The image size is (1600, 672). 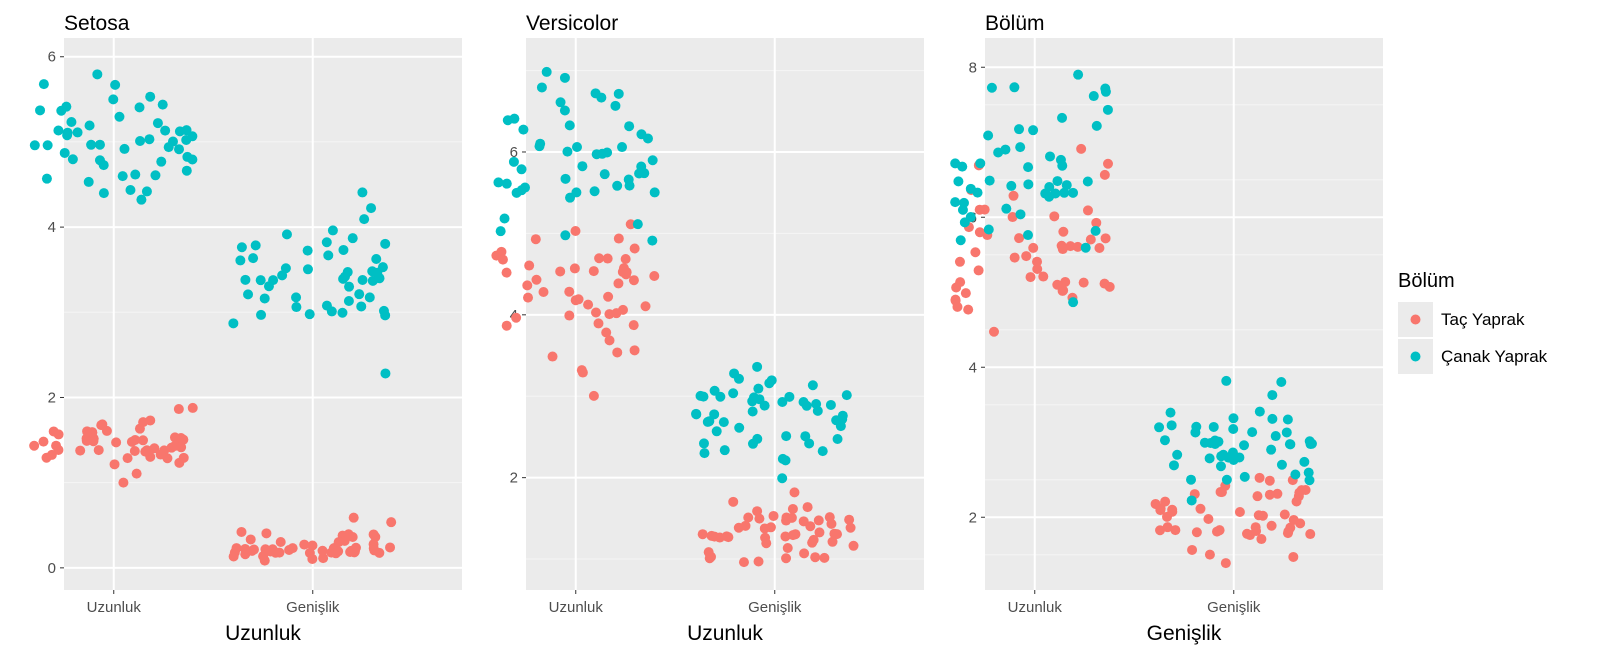 What do you see at coordinates (97, 23) in the screenshot?
I see `panel-title: Setosa` at bounding box center [97, 23].